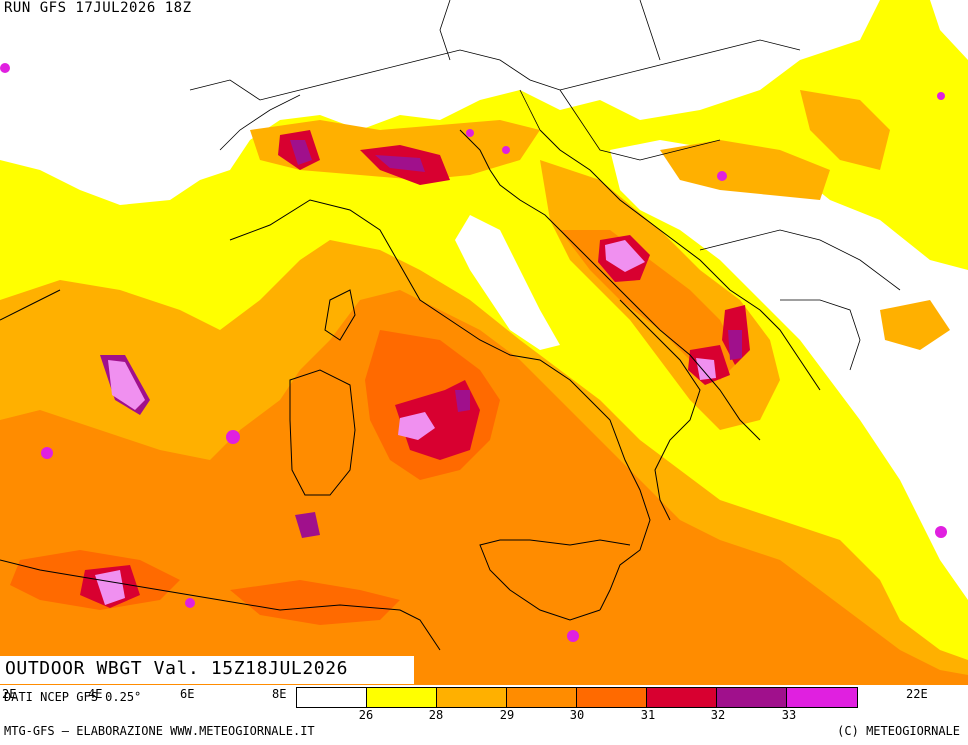 The image size is (968, 745). Describe the element at coordinates (187, 694) in the screenshot. I see `longitude-label: 6E` at that location.